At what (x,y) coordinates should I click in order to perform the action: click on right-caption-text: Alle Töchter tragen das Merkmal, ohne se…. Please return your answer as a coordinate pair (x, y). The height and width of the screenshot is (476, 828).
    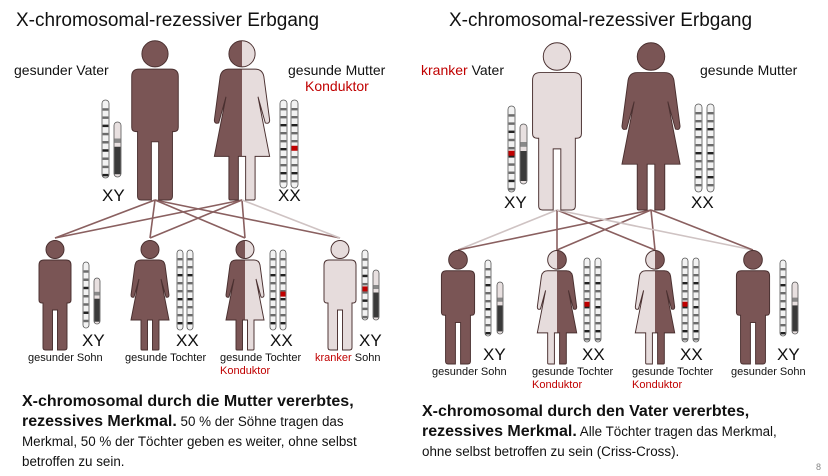
    Looking at the image, I should click on (599, 441).